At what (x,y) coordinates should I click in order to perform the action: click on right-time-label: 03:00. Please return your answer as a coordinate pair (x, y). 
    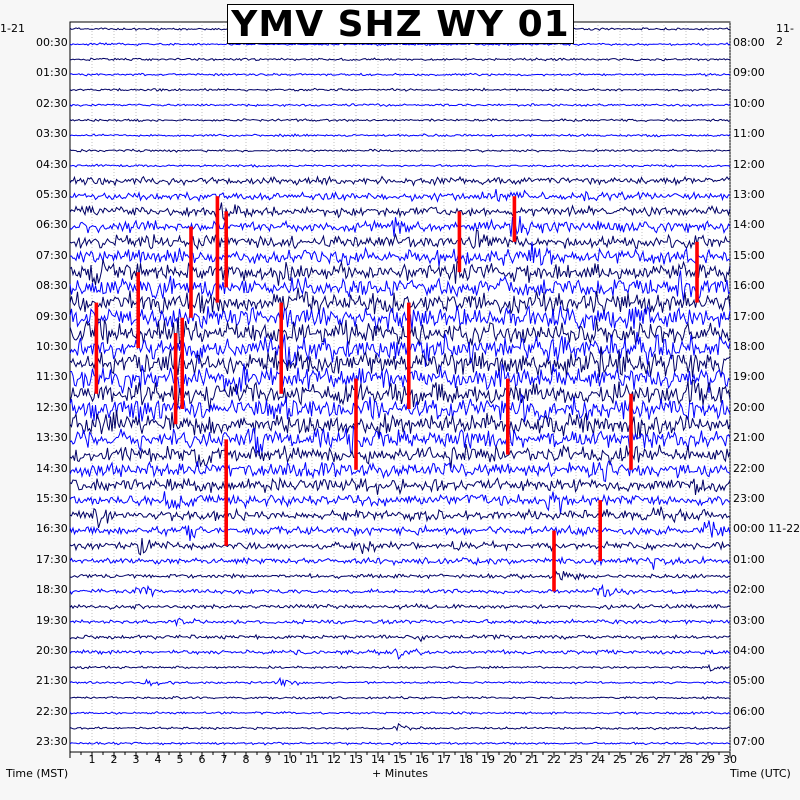
    Looking at the image, I should click on (749, 620).